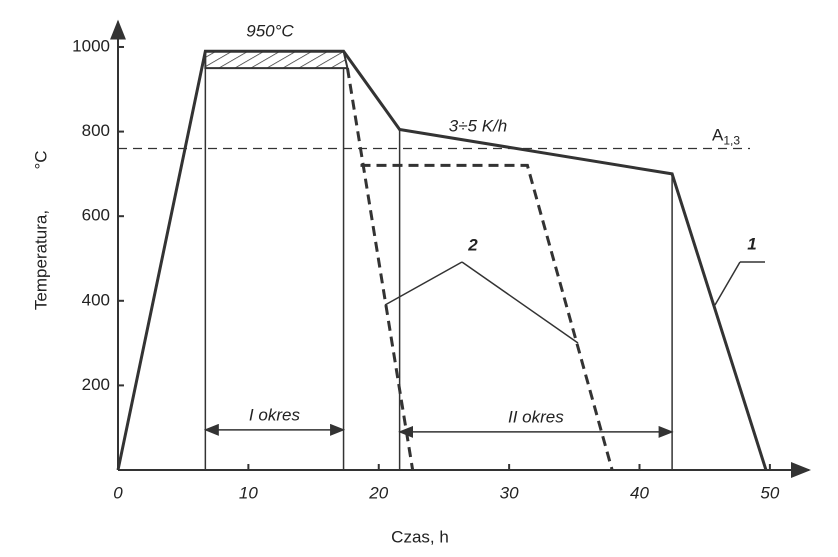 This screenshot has height=557, width=838. I want to click on reference-label-sub: 1,3, so click(731, 141).